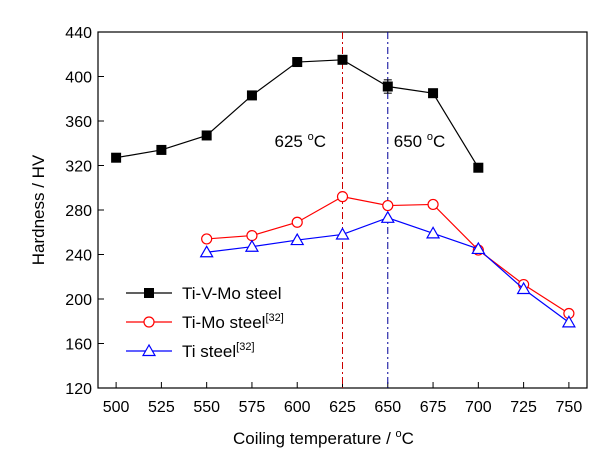  I want to click on legend-label: Ti steel[32], so click(218, 351).